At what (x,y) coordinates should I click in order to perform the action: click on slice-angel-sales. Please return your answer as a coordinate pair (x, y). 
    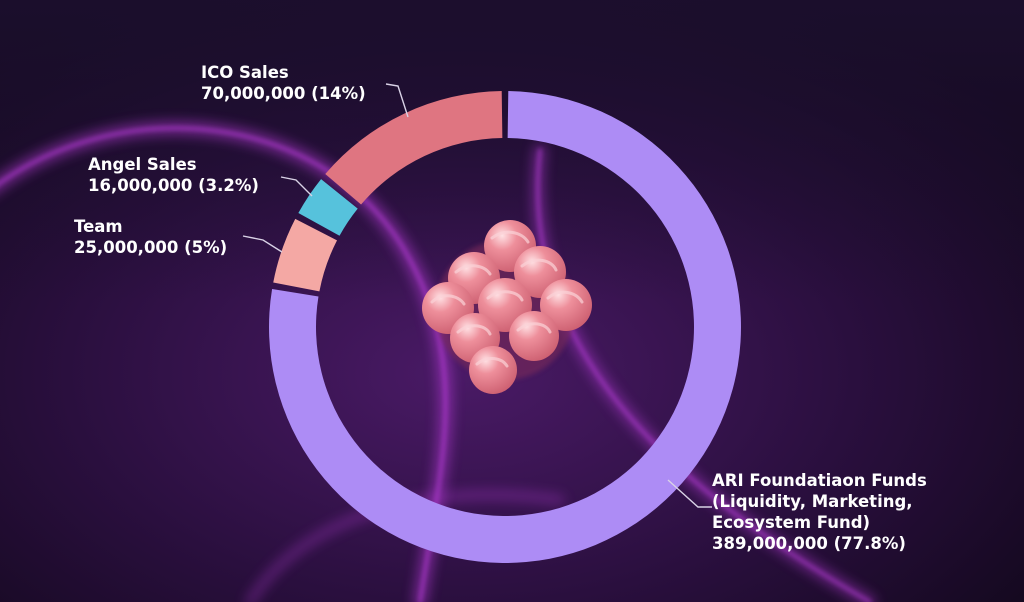
    Looking at the image, I should click on (328, 207).